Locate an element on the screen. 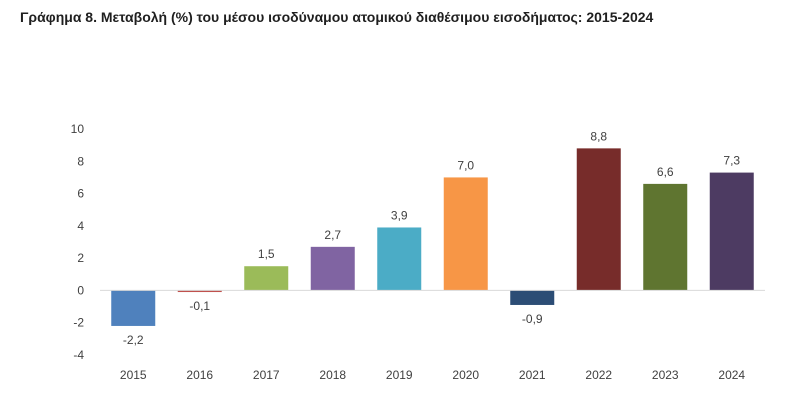 This screenshot has width=800, height=411. x-tick-label: 2018 is located at coordinates (332, 375).